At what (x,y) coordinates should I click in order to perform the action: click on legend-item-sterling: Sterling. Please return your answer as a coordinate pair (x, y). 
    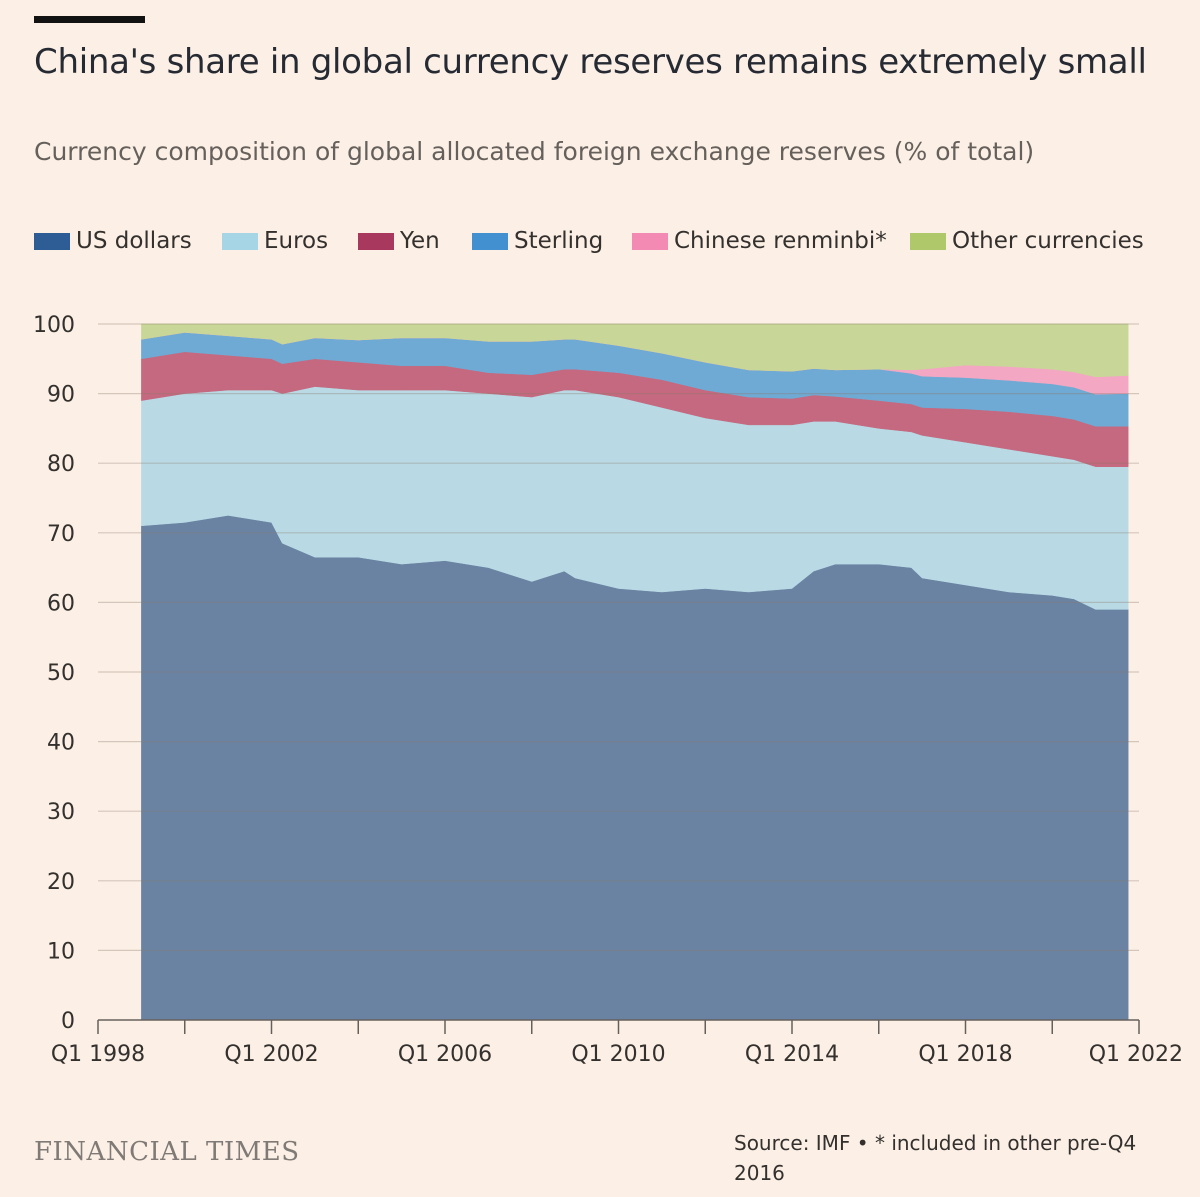
    Looking at the image, I should click on (537, 241).